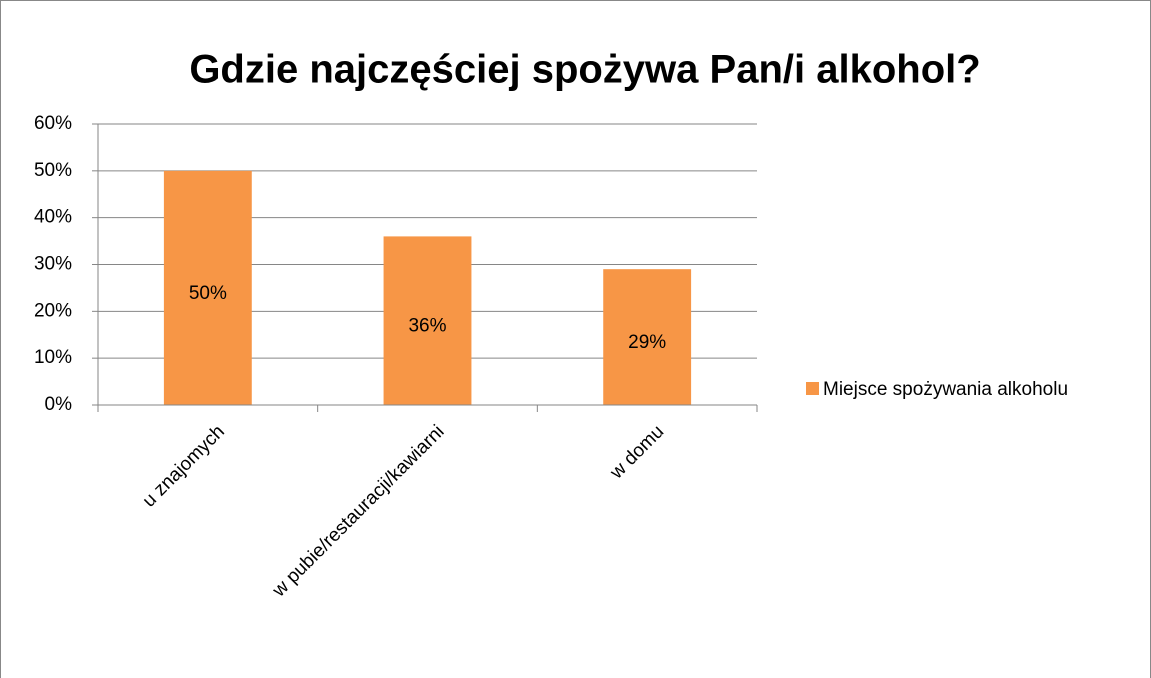 Image resolution: width=1151 pixels, height=678 pixels. Describe the element at coordinates (53, 170) in the screenshot. I see `y-tick-label: 50%` at that location.